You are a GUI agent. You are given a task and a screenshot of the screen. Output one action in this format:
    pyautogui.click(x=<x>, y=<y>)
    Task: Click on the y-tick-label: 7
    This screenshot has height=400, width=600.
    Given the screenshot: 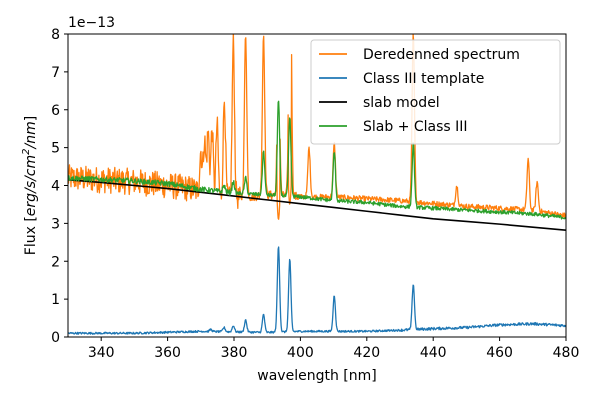 What is the action you would take?
    pyautogui.click(x=55, y=73)
    